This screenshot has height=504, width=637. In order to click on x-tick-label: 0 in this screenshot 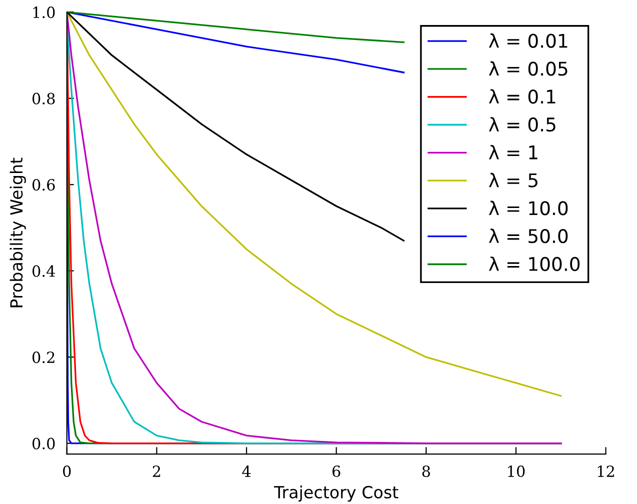, I will do `click(67, 471)`.